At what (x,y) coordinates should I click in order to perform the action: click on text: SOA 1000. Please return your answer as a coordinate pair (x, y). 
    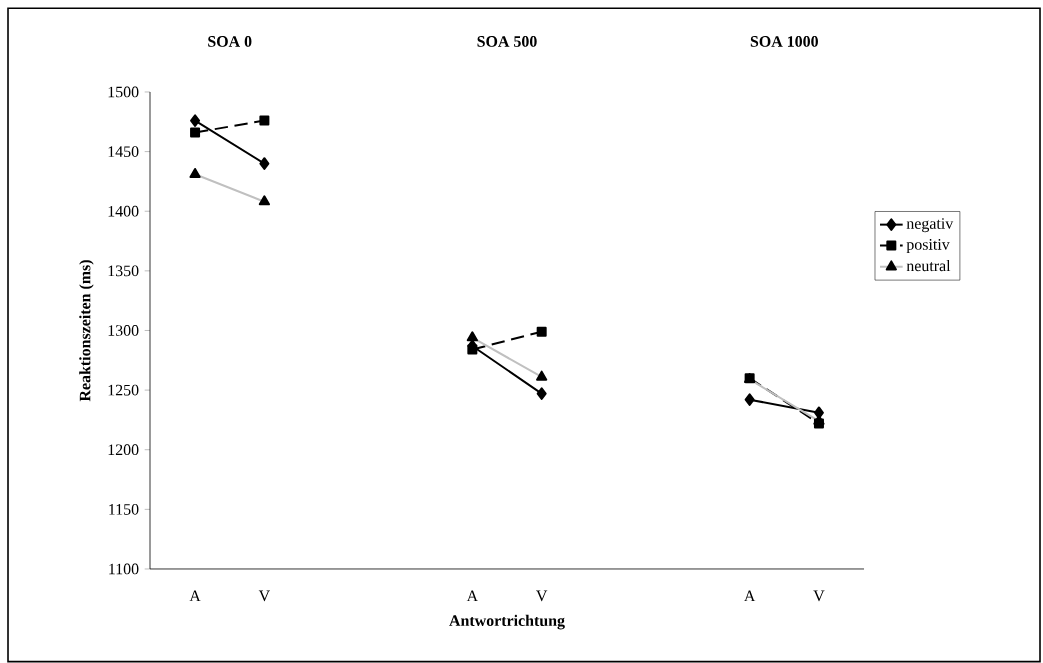
    Looking at the image, I should click on (784, 41).